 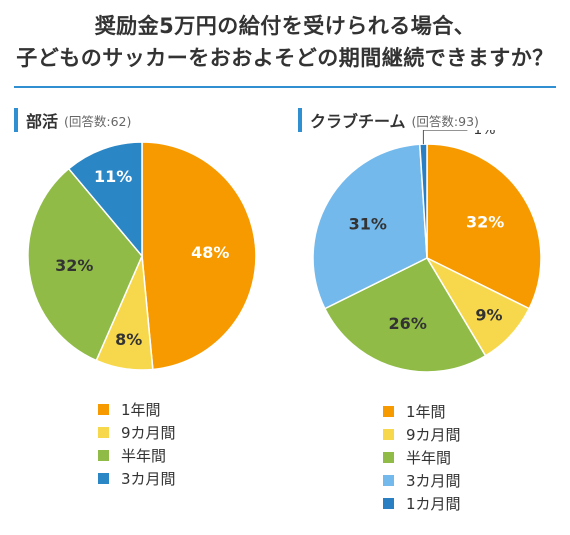 I want to click on slice-label: 1%, so click(x=484, y=134).